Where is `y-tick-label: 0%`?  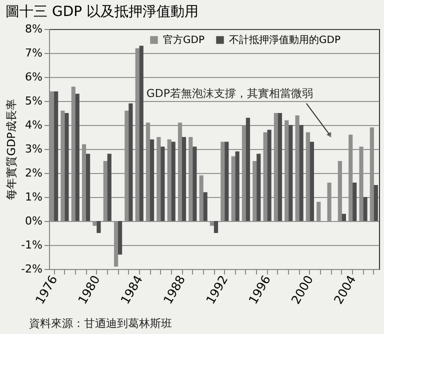
y-tick-label: 0% is located at coordinates (33, 221).